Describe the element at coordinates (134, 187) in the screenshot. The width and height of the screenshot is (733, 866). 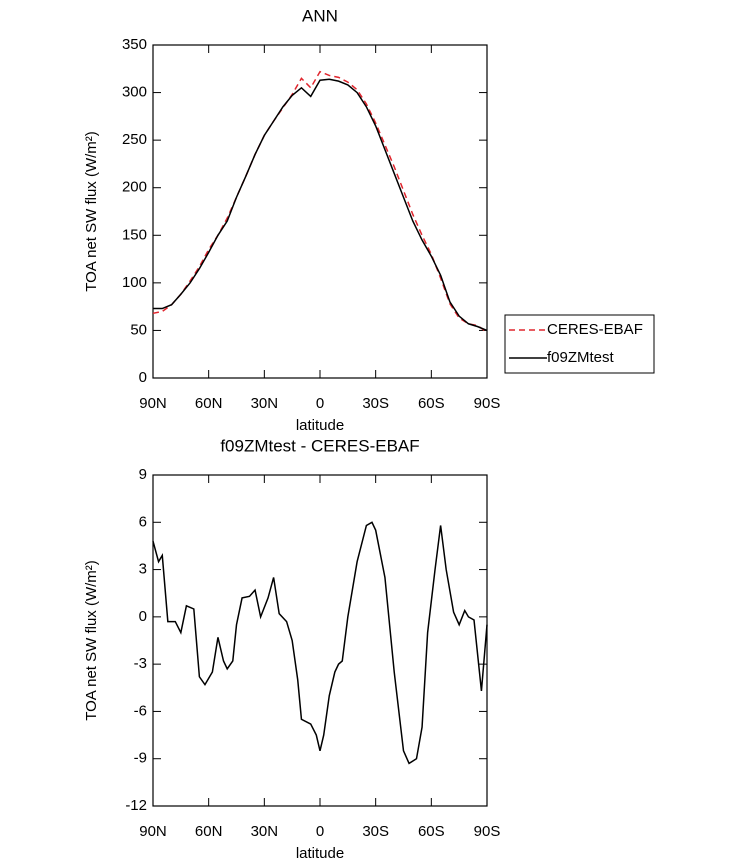
I see `y-tick-label: 200` at that location.